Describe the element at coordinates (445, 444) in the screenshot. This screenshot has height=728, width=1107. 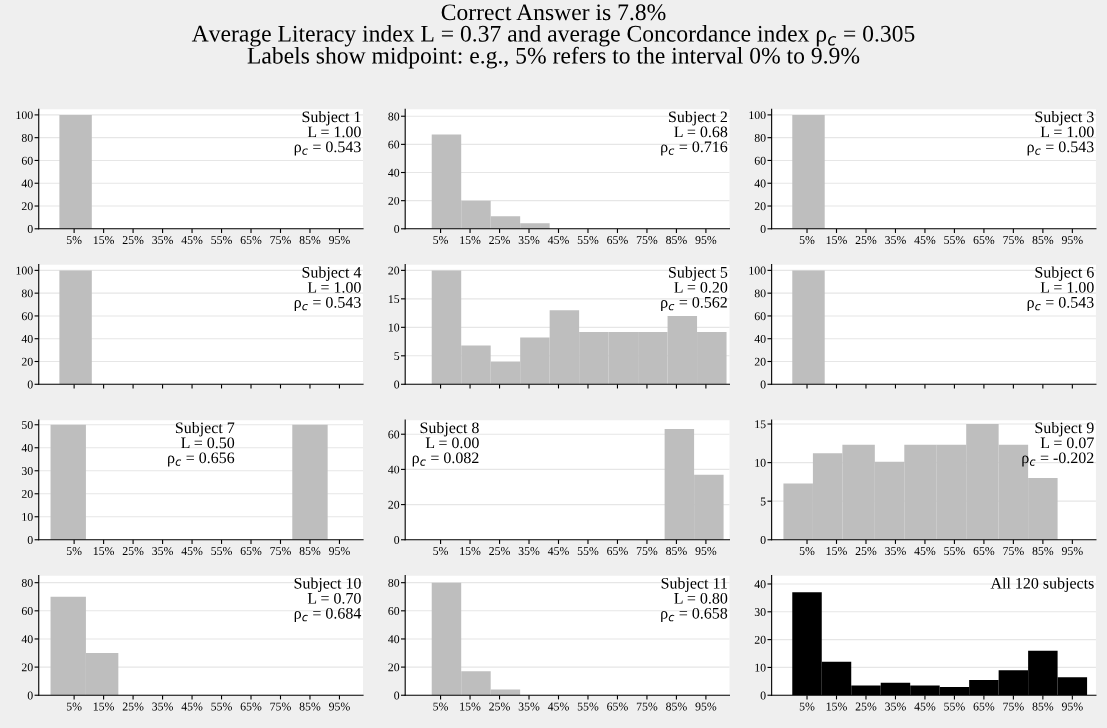
I see `annotation: Subject 8 L = 0.00 ρ$_{c}$ = 0.082` at that location.